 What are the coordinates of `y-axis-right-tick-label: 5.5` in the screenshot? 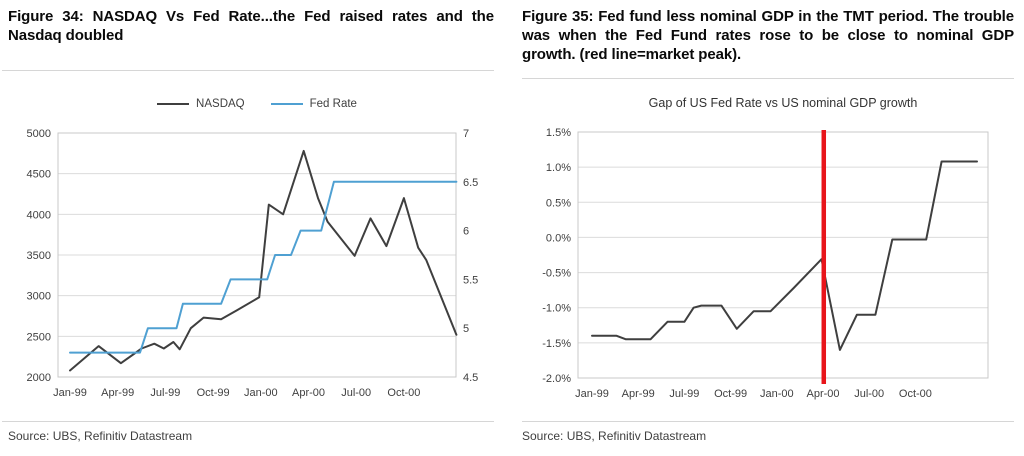 It's located at (470, 280).